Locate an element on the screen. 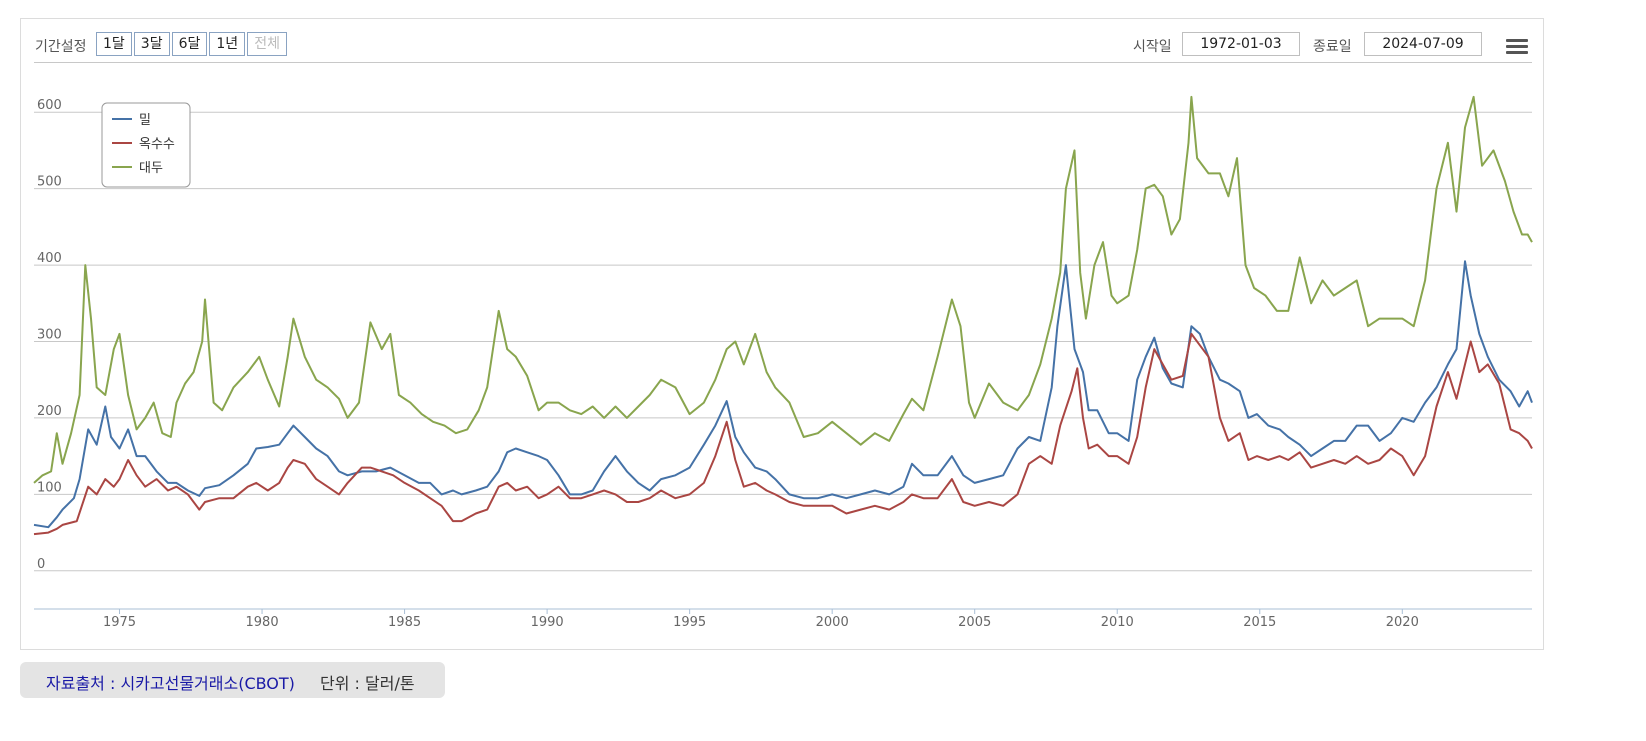 Image resolution: width=1646 pixels, height=741 pixels. x-tick-label: 2005 is located at coordinates (974, 622).